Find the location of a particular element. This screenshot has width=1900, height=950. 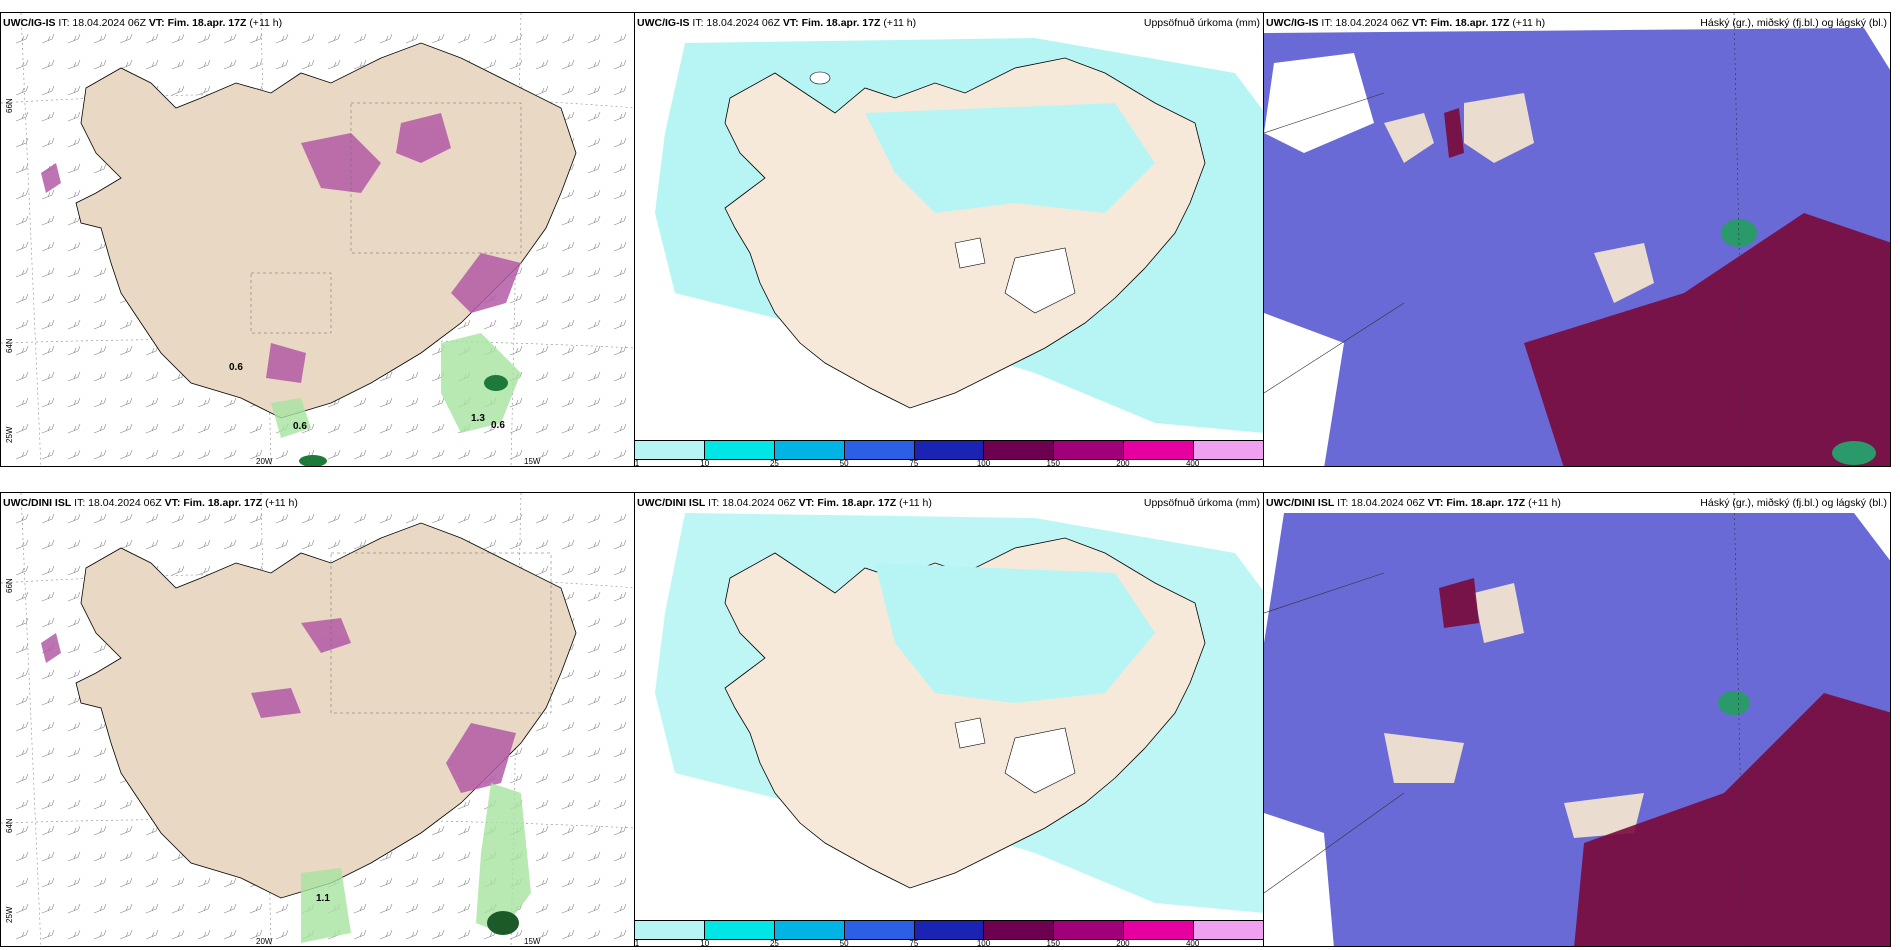

precip-value: 1.3 is located at coordinates (478, 418).